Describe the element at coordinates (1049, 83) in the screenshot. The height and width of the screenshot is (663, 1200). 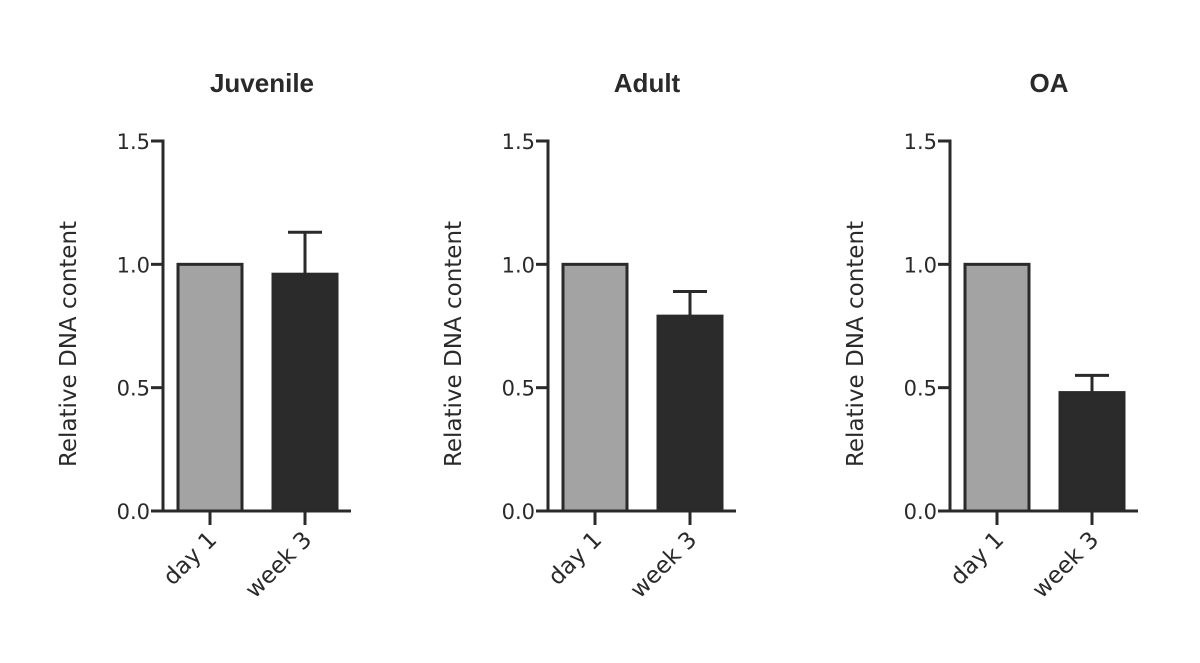
I see `chart-title: OA` at that location.